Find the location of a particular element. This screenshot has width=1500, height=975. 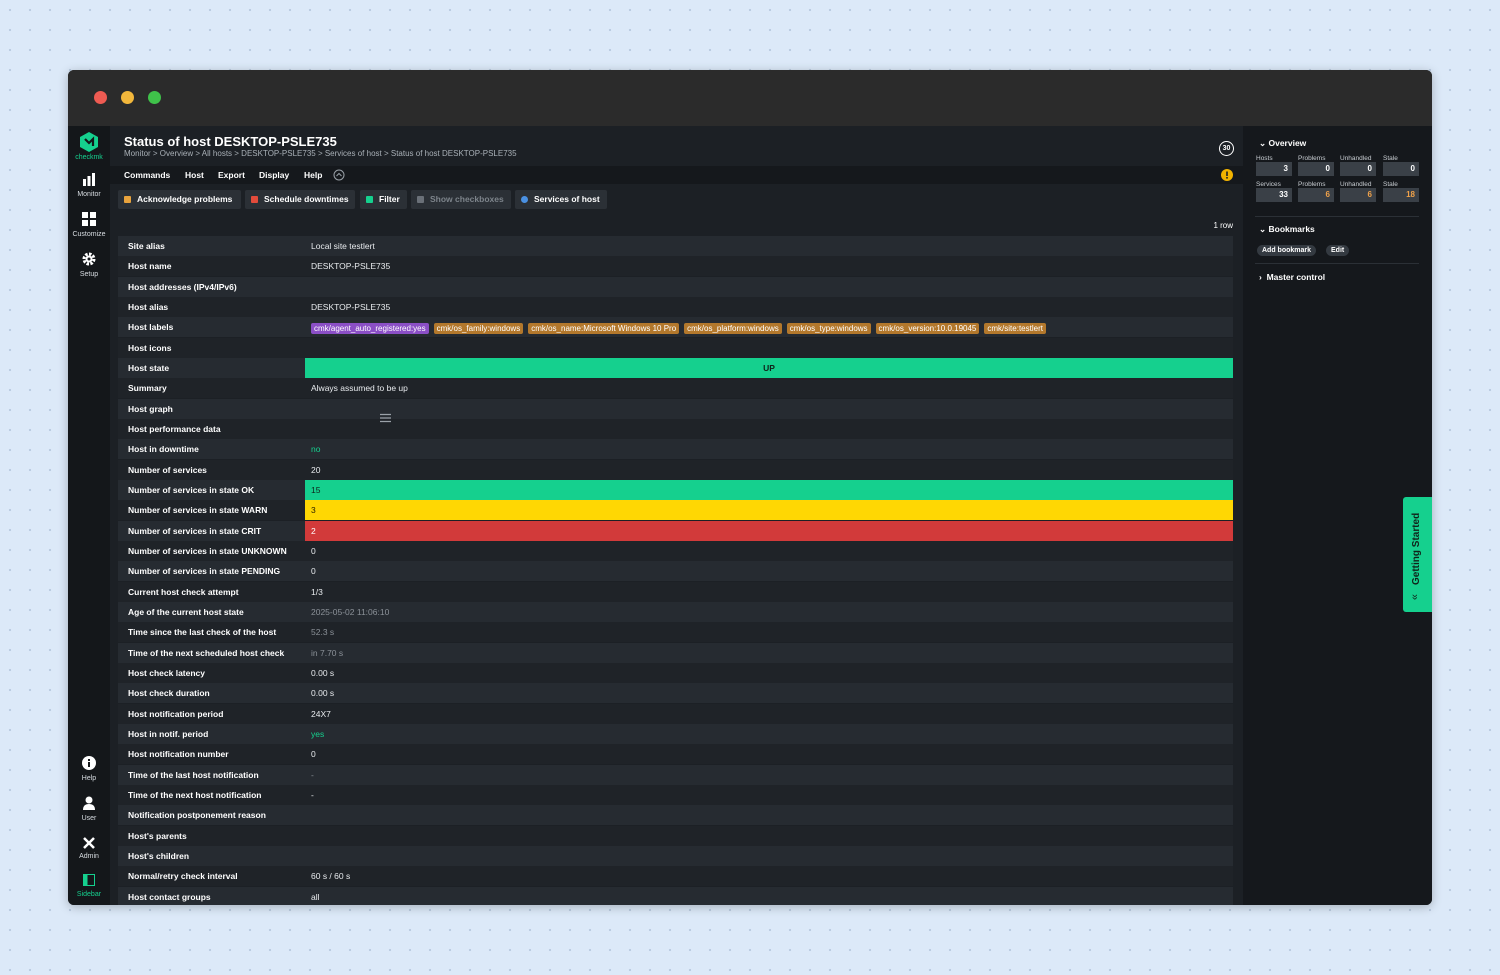

toolbar-button: Acknowledge problems is located at coordinates (179, 199).